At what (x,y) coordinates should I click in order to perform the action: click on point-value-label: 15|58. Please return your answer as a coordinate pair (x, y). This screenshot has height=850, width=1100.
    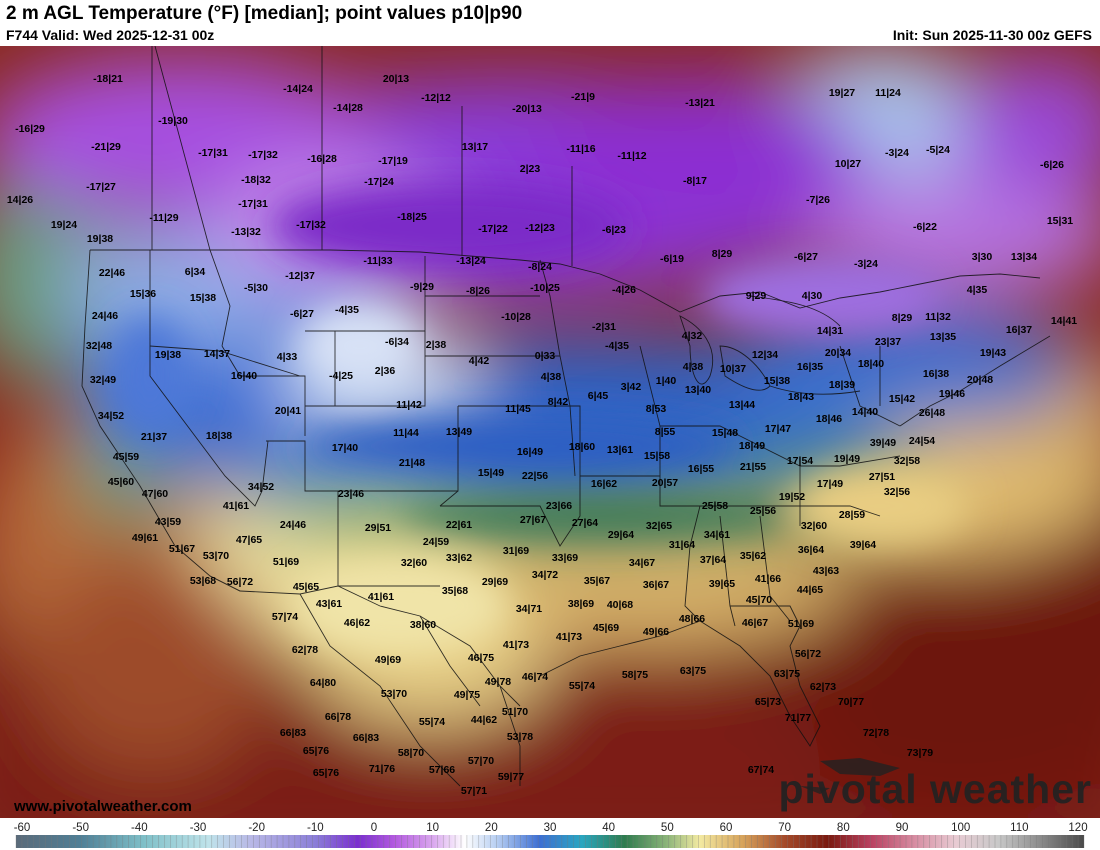
    Looking at the image, I should click on (657, 456).